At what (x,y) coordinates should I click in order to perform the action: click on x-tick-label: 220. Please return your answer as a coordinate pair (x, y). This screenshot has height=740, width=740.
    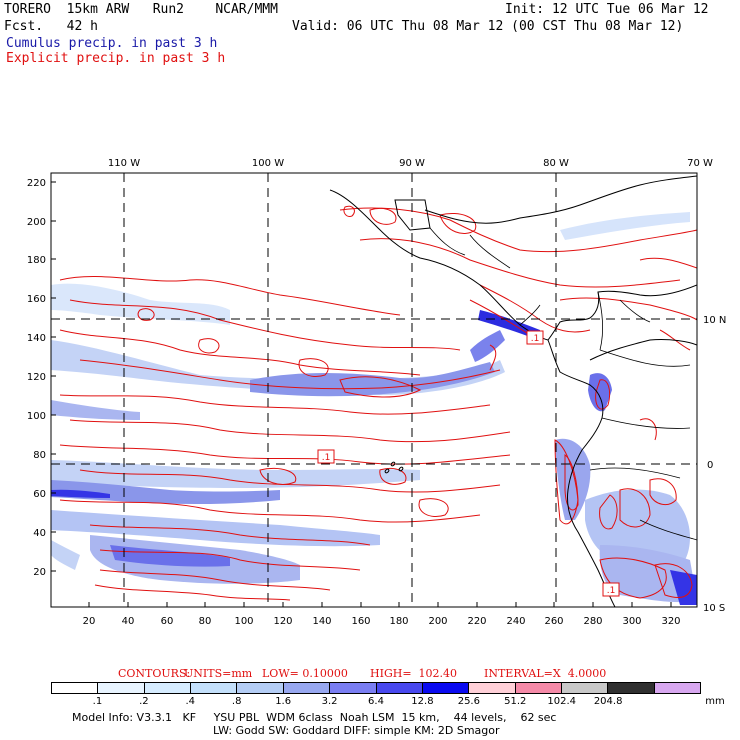
    Looking at the image, I should click on (476, 621).